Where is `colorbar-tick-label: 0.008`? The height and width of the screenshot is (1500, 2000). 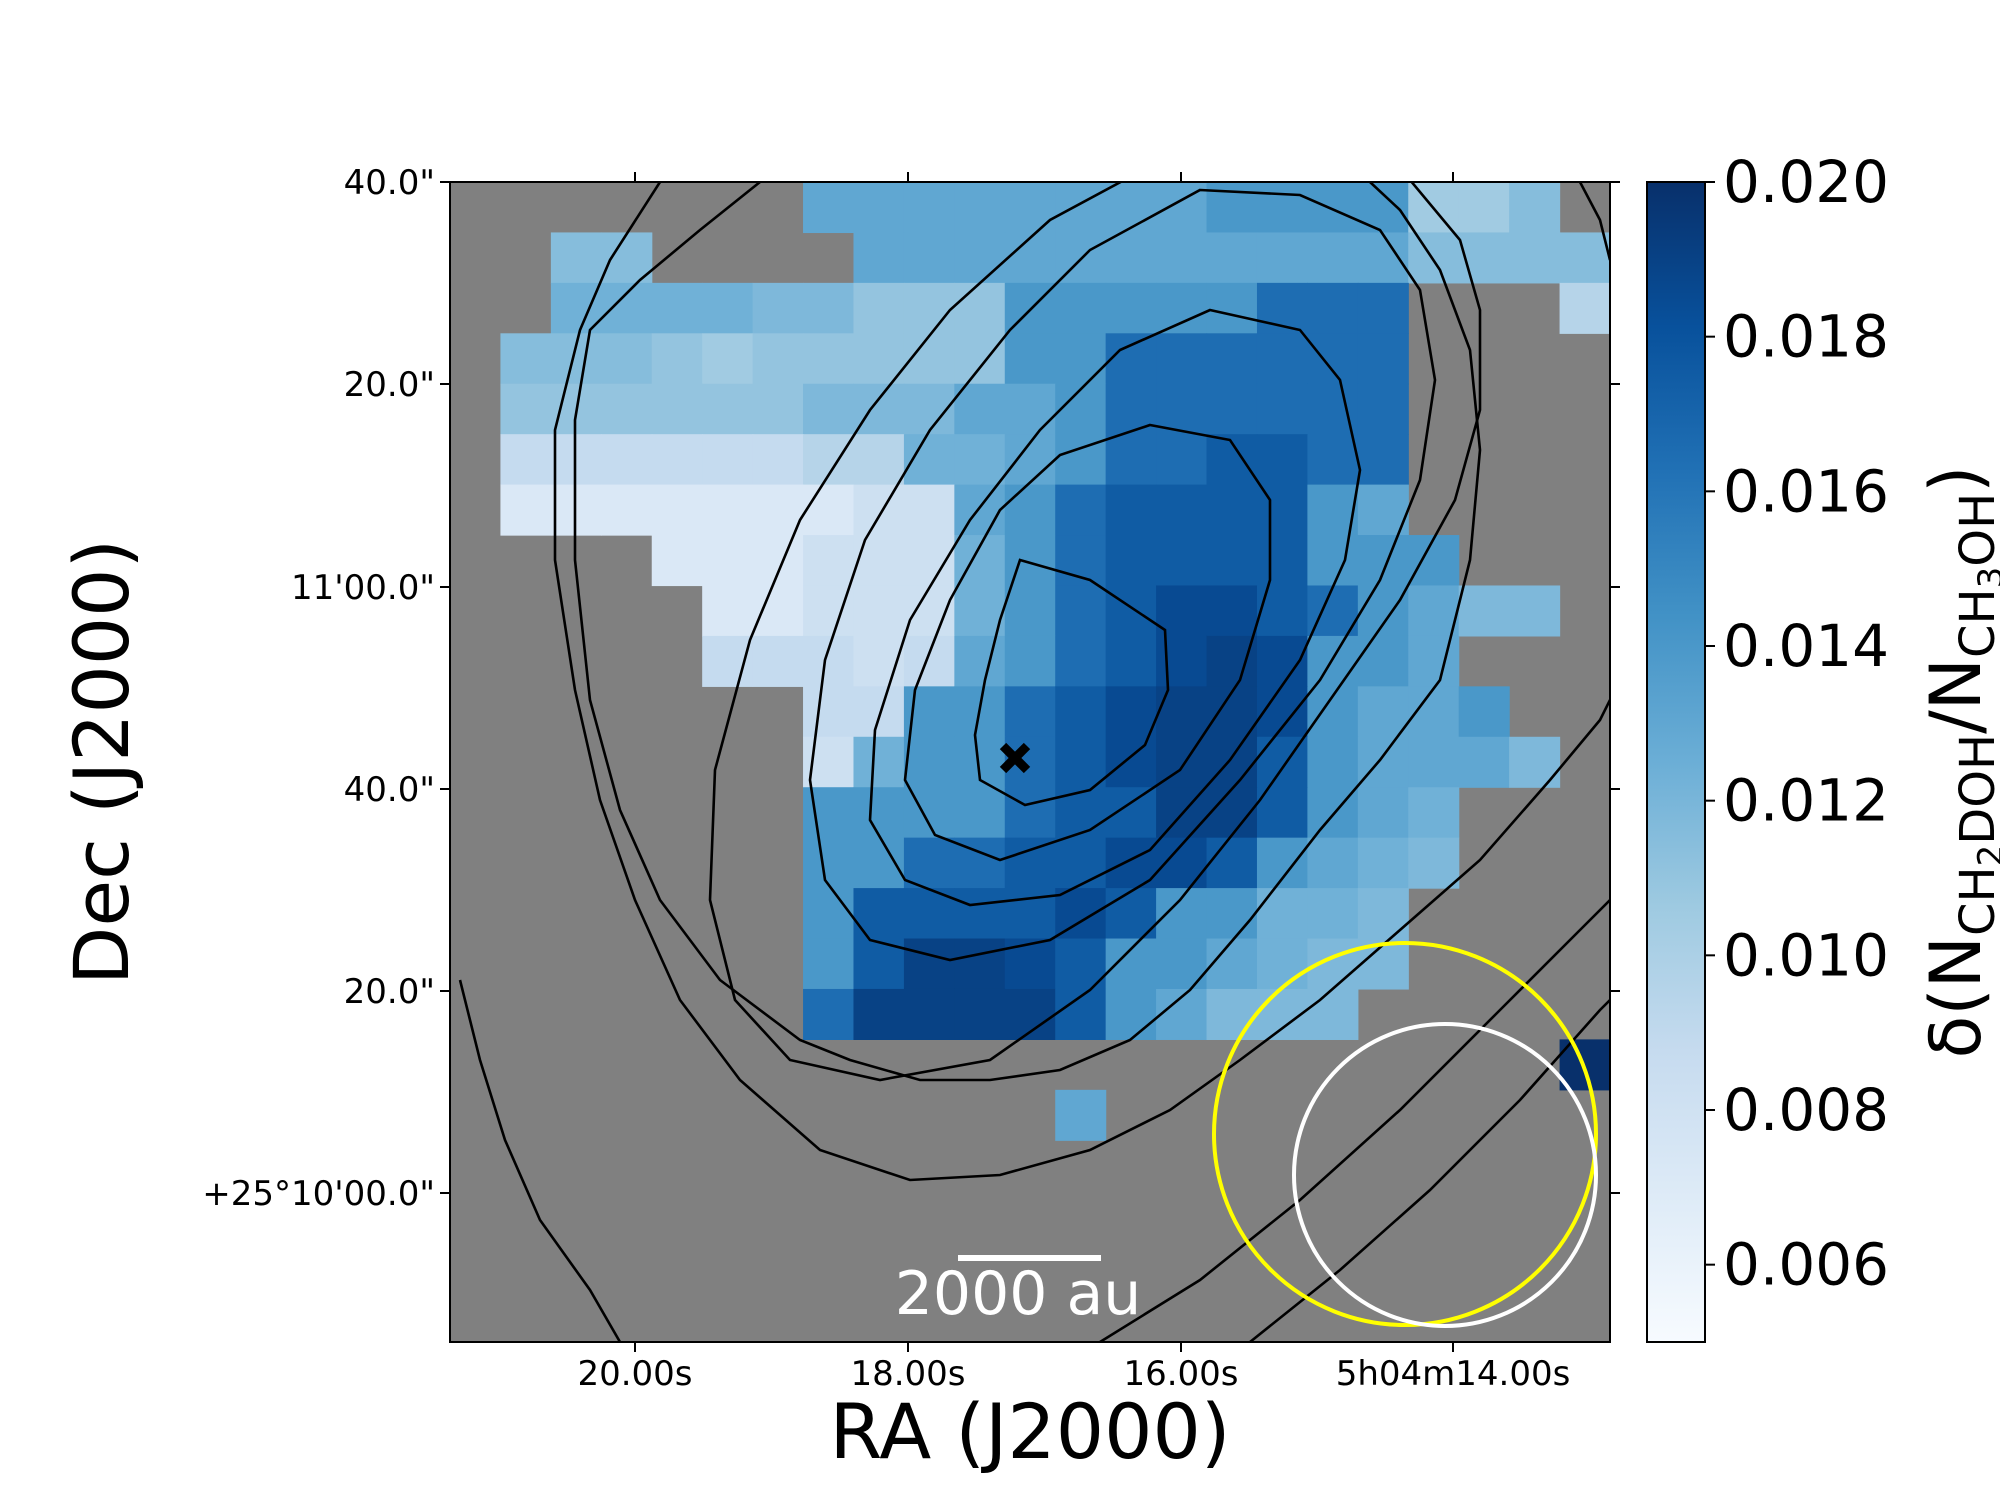
colorbar-tick-label: 0.008 is located at coordinates (1806, 1110).